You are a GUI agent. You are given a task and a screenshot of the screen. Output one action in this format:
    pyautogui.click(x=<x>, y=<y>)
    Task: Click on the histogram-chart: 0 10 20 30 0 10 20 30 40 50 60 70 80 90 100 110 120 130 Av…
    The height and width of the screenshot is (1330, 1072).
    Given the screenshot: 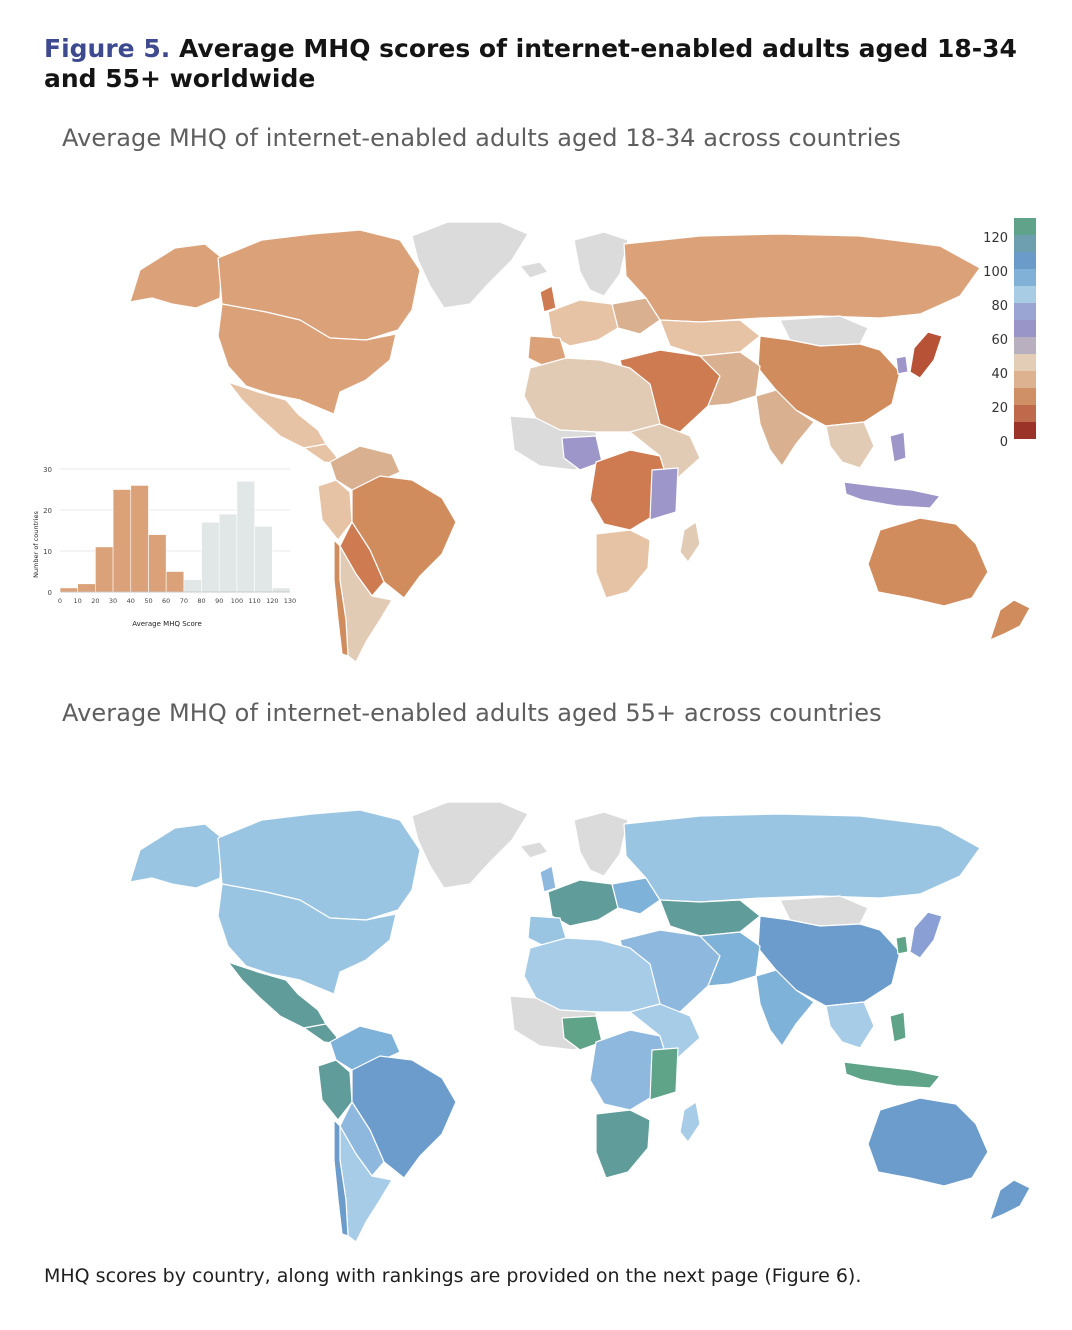 What is the action you would take?
    pyautogui.click(x=163, y=547)
    